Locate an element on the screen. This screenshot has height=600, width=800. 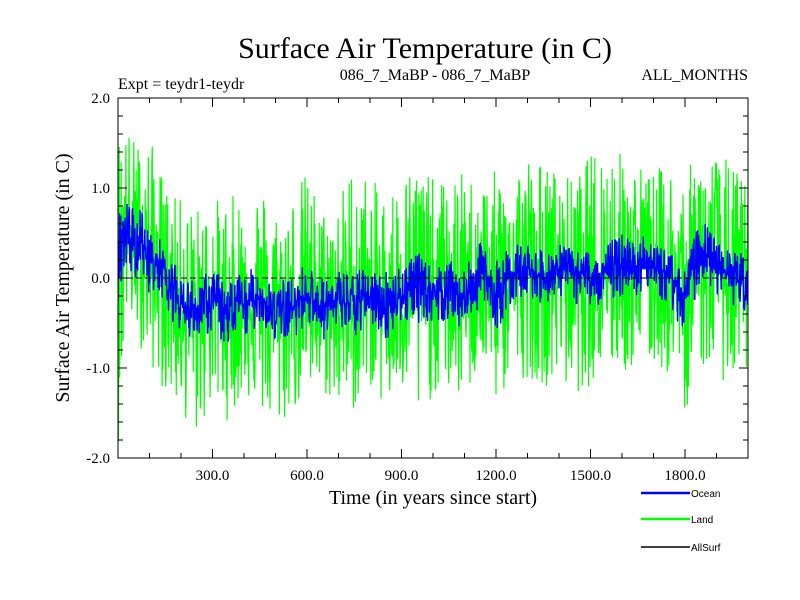
y-tick-label: 2.0 is located at coordinates (100, 99).